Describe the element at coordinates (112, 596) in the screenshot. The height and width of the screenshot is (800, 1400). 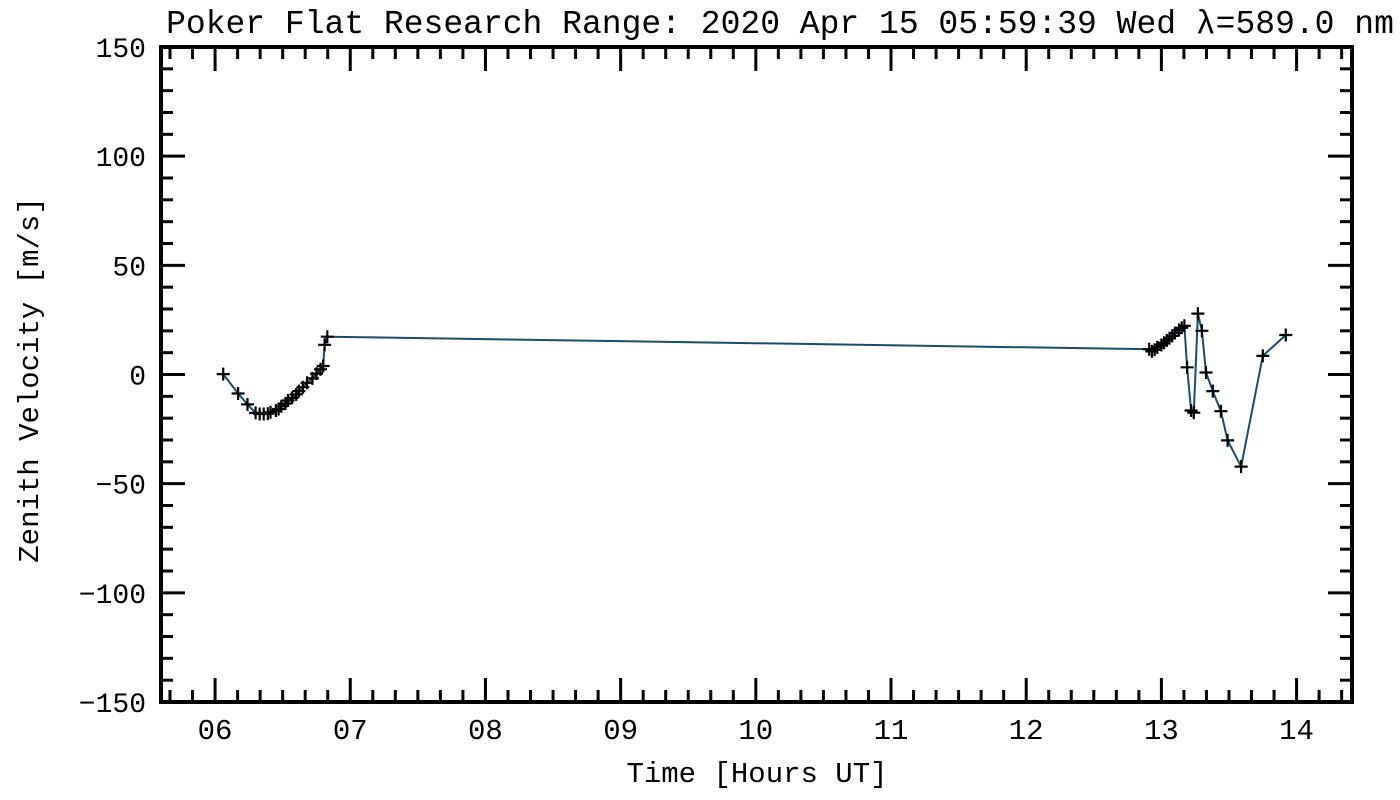
I see `y-tick-label: −100` at that location.